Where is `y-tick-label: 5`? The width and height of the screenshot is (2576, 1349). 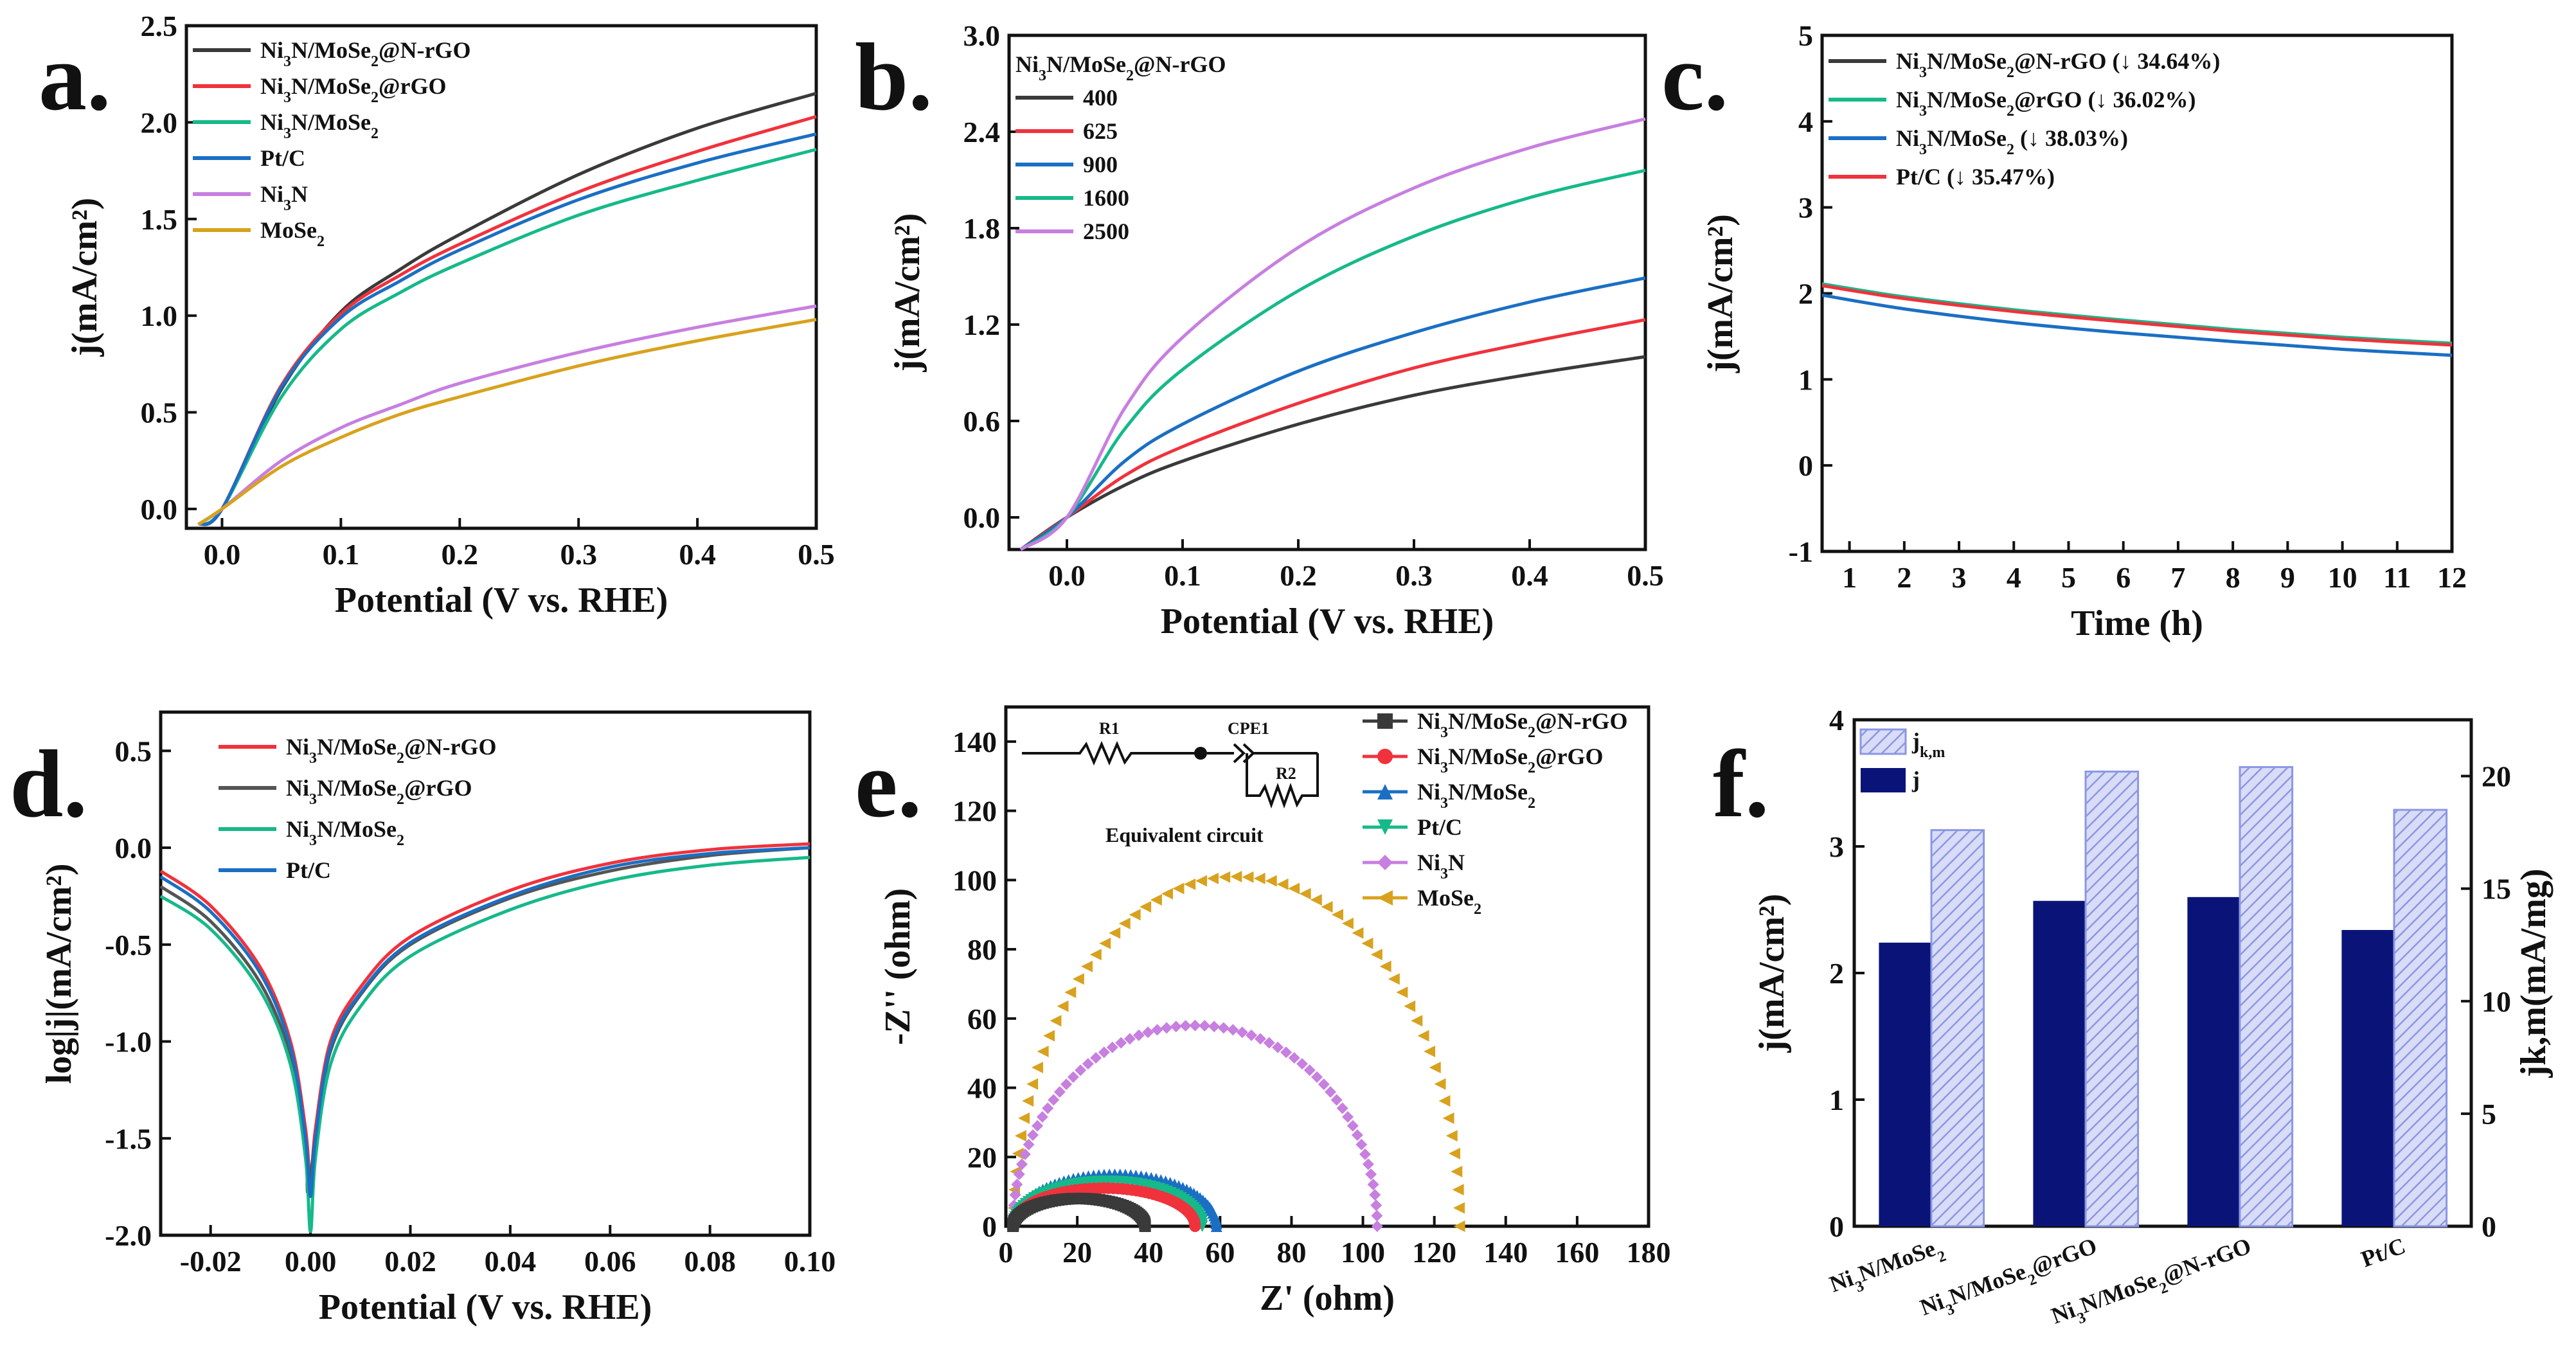 y-tick-label: 5 is located at coordinates (1805, 35).